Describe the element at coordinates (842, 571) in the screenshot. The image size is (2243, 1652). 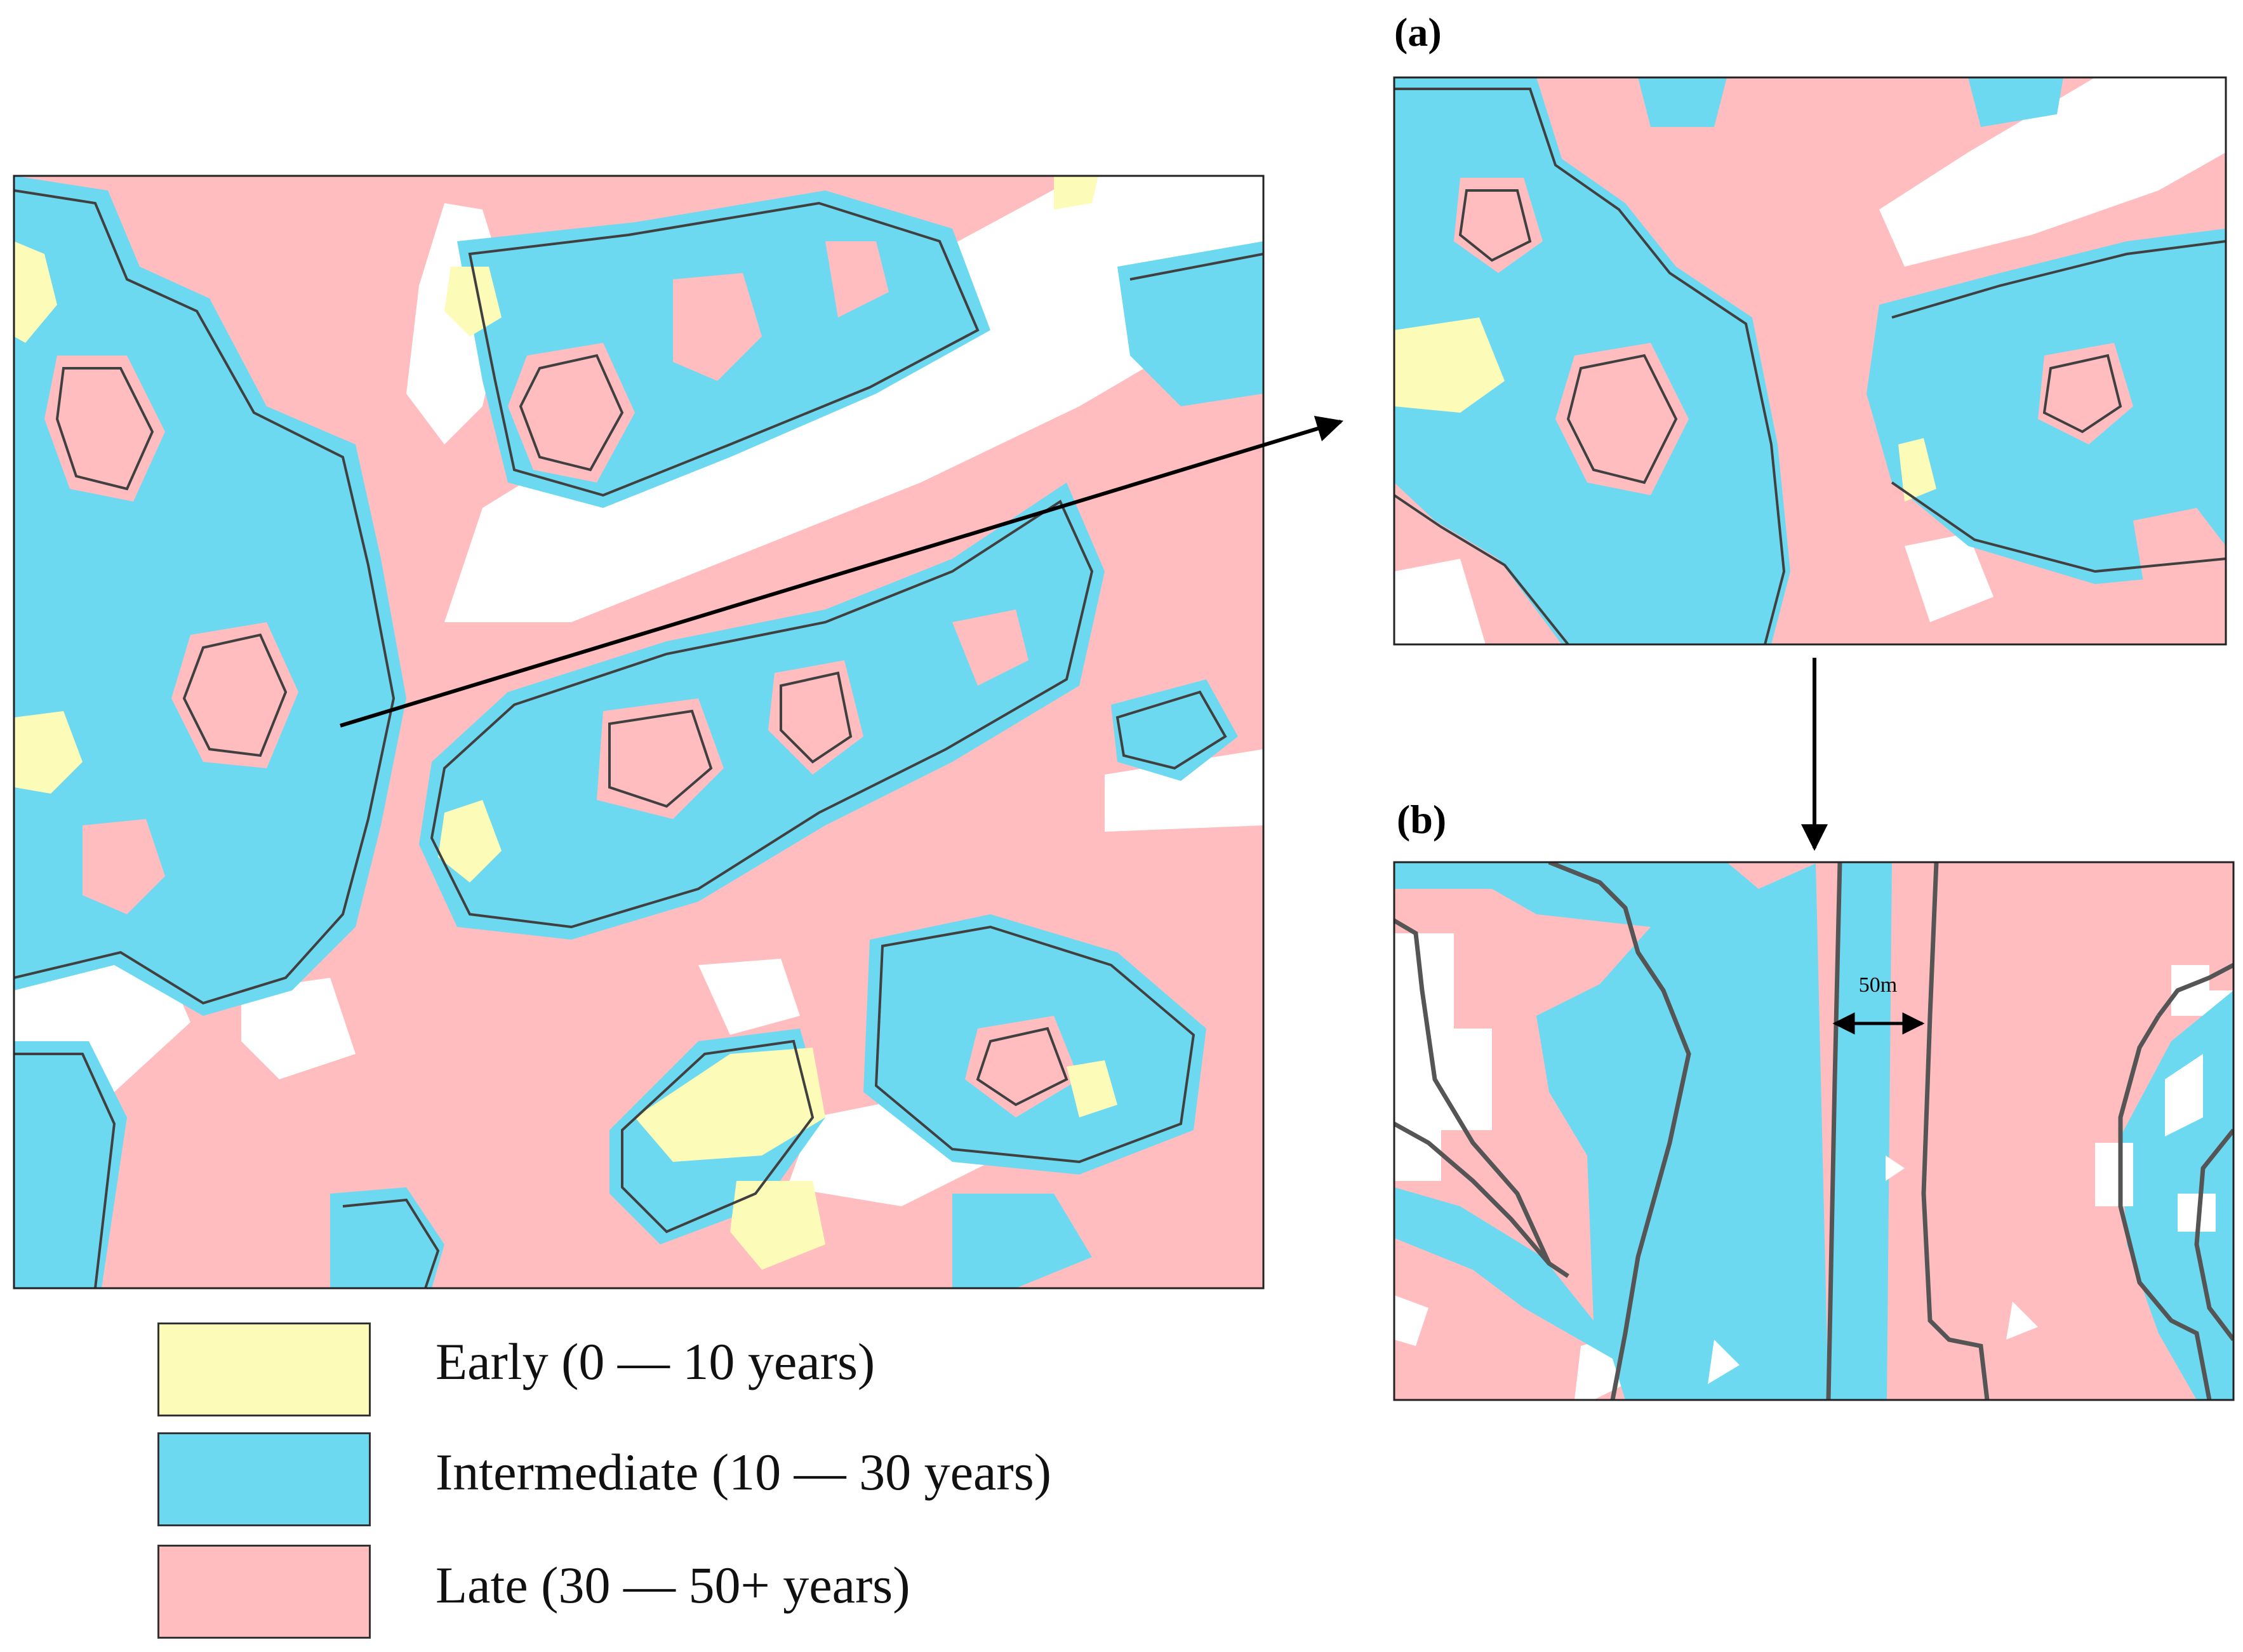
I see `zoom-arrow-main-to-a` at that location.